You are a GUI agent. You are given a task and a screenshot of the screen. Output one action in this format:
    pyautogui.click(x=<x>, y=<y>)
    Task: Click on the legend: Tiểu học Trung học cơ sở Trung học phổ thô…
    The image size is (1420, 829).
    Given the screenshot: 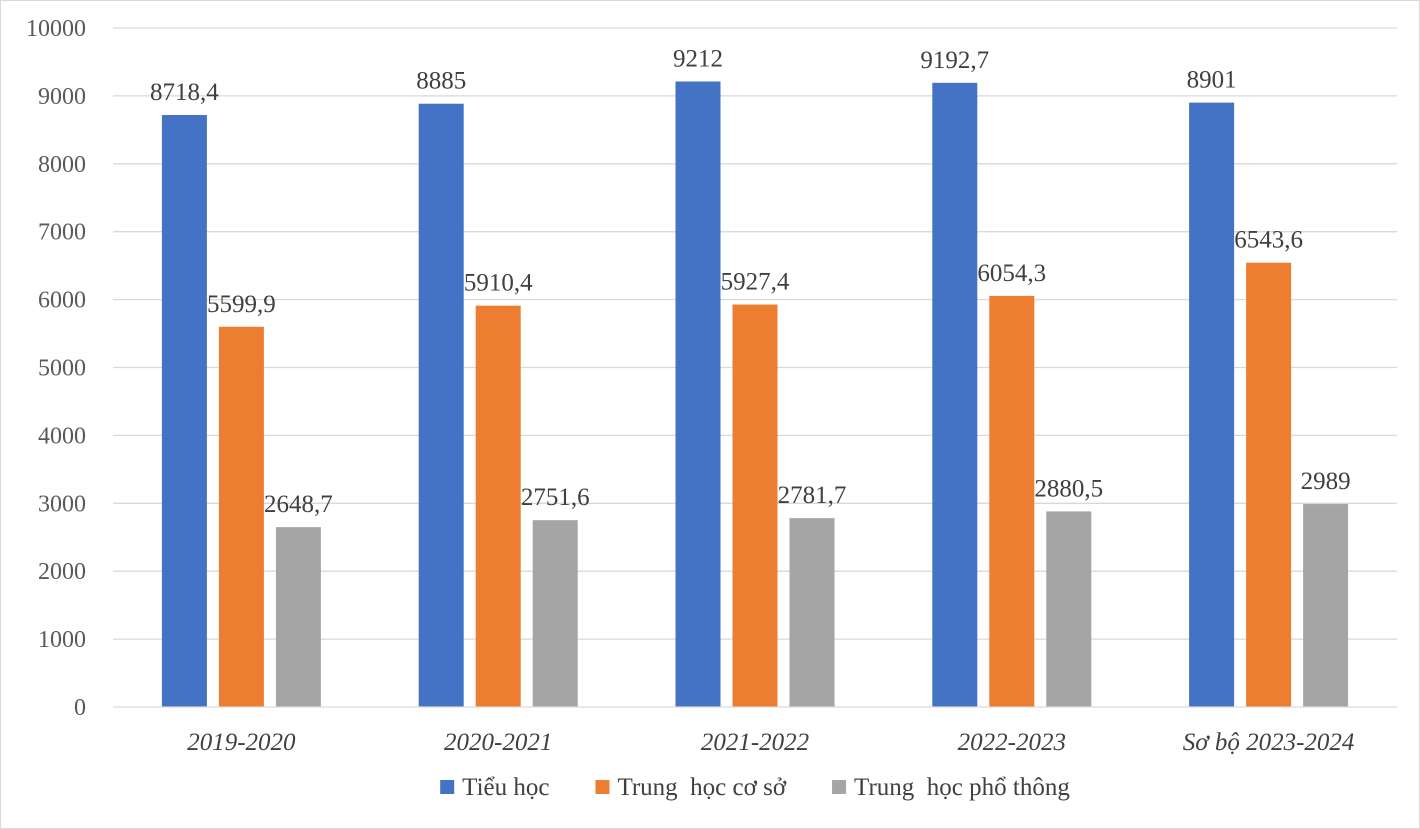 What is the action you would take?
    pyautogui.click(x=755, y=787)
    